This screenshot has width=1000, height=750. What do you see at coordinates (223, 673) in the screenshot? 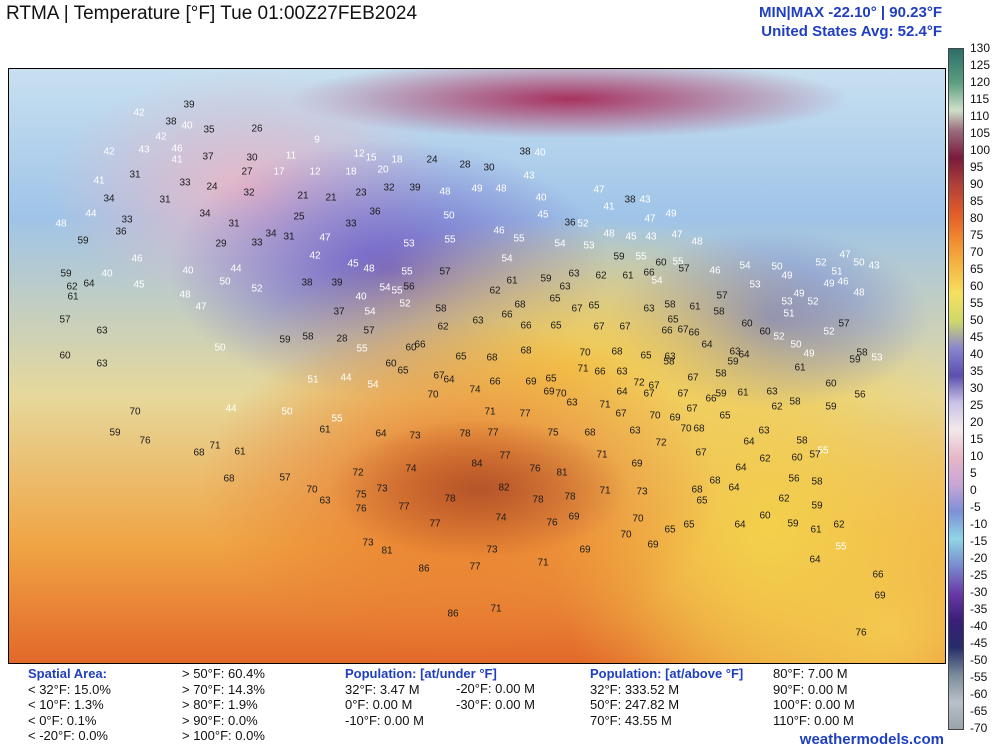
I see `stat-line: > 50°F: 60.4%` at bounding box center [223, 673].